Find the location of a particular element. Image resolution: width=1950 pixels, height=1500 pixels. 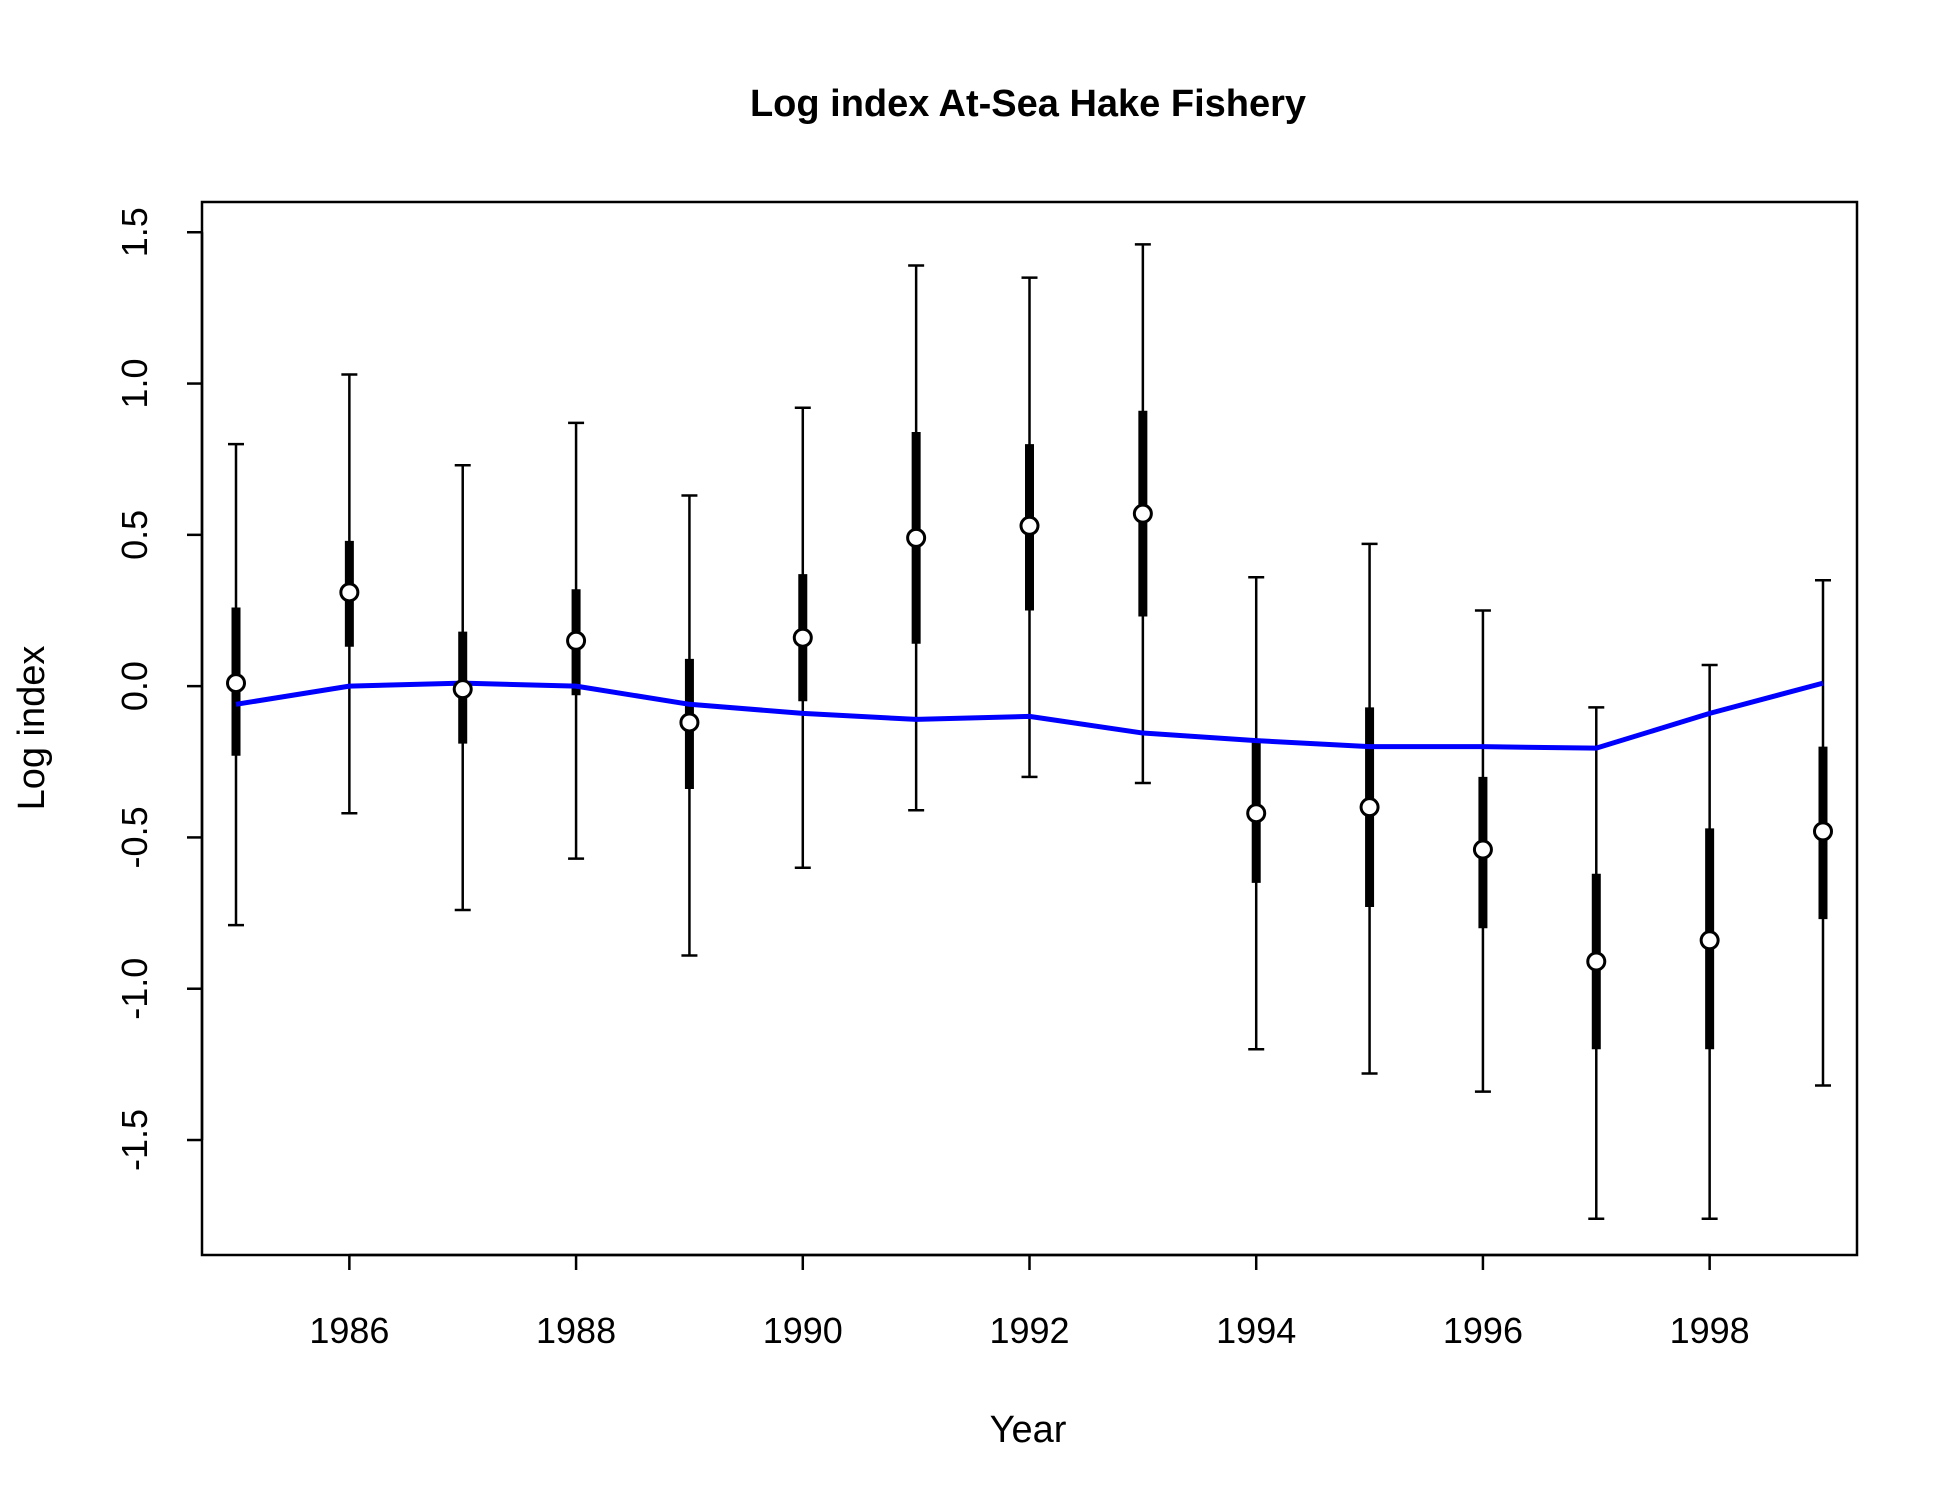

expected-line is located at coordinates (1029, 715).